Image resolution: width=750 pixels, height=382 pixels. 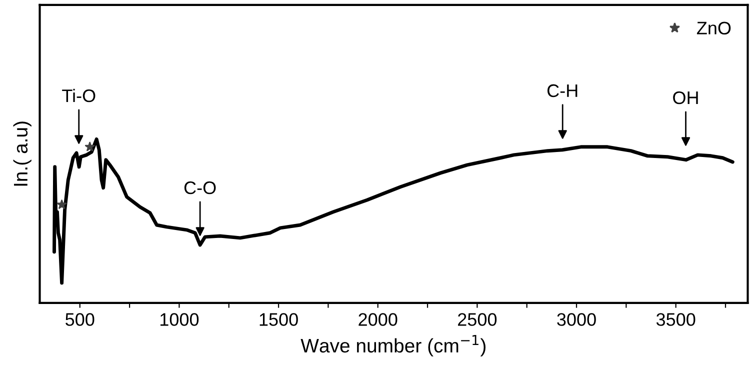 I want to click on annotation: OH, so click(x=685, y=97).